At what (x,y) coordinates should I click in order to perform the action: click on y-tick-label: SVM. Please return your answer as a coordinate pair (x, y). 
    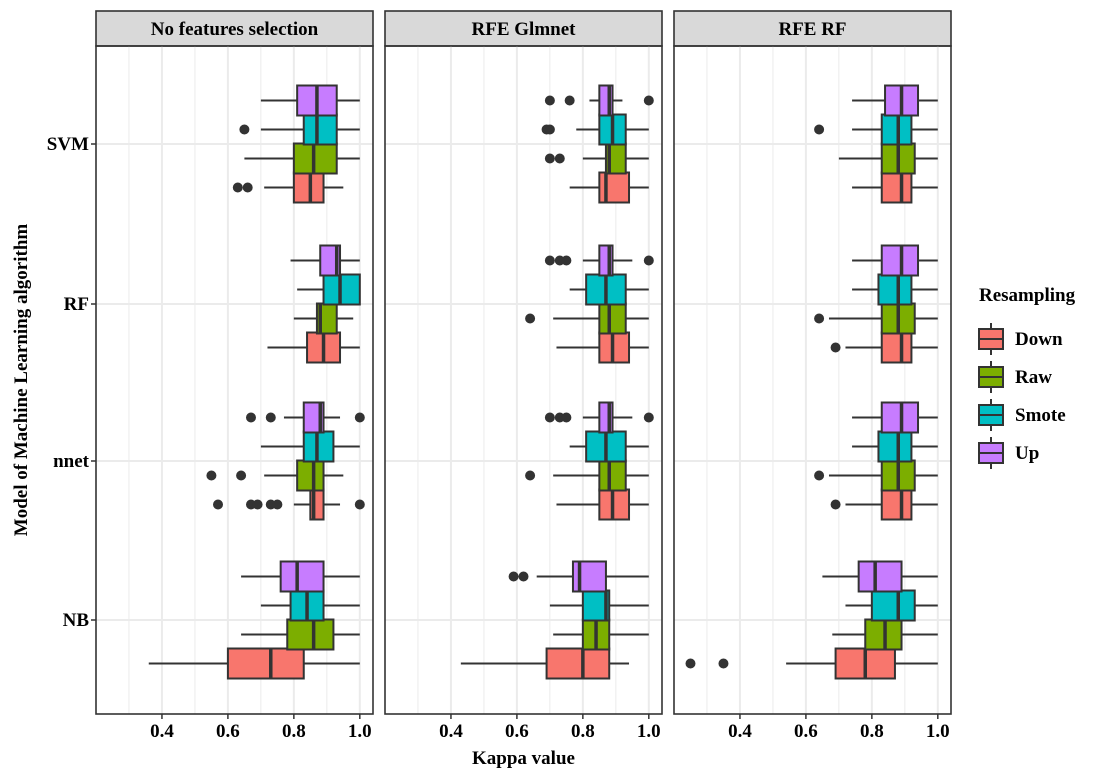
    Looking at the image, I should click on (68, 144).